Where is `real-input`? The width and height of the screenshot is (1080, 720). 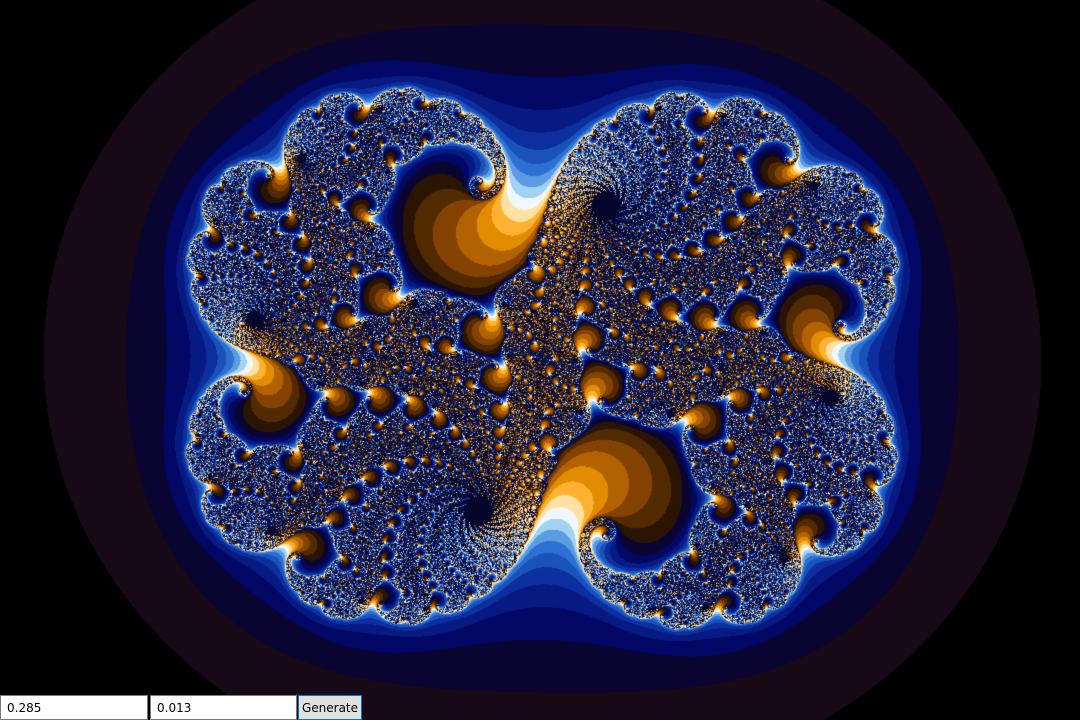
real-input is located at coordinates (74, 707).